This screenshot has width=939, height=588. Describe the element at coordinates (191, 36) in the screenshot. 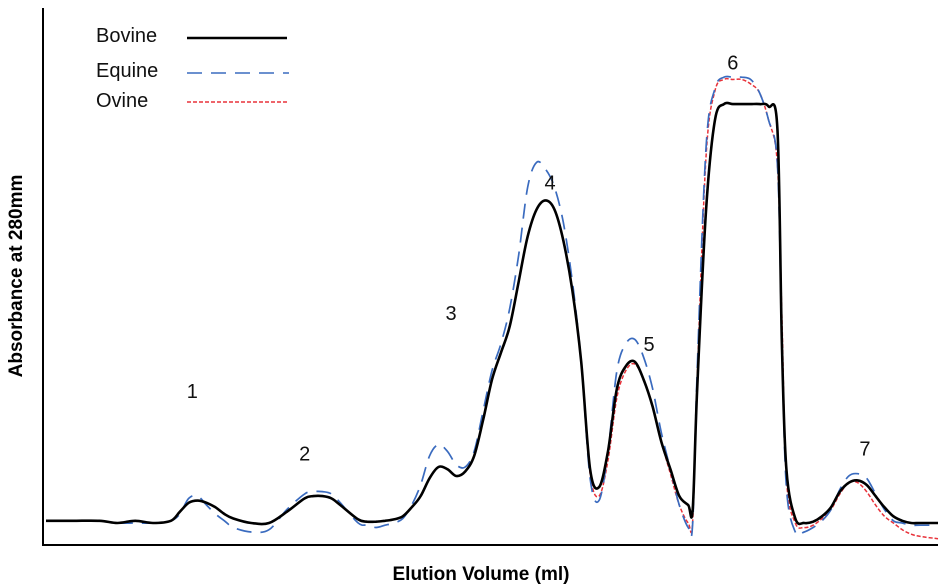

I see `legend-entry-bovine: Bovine` at that location.